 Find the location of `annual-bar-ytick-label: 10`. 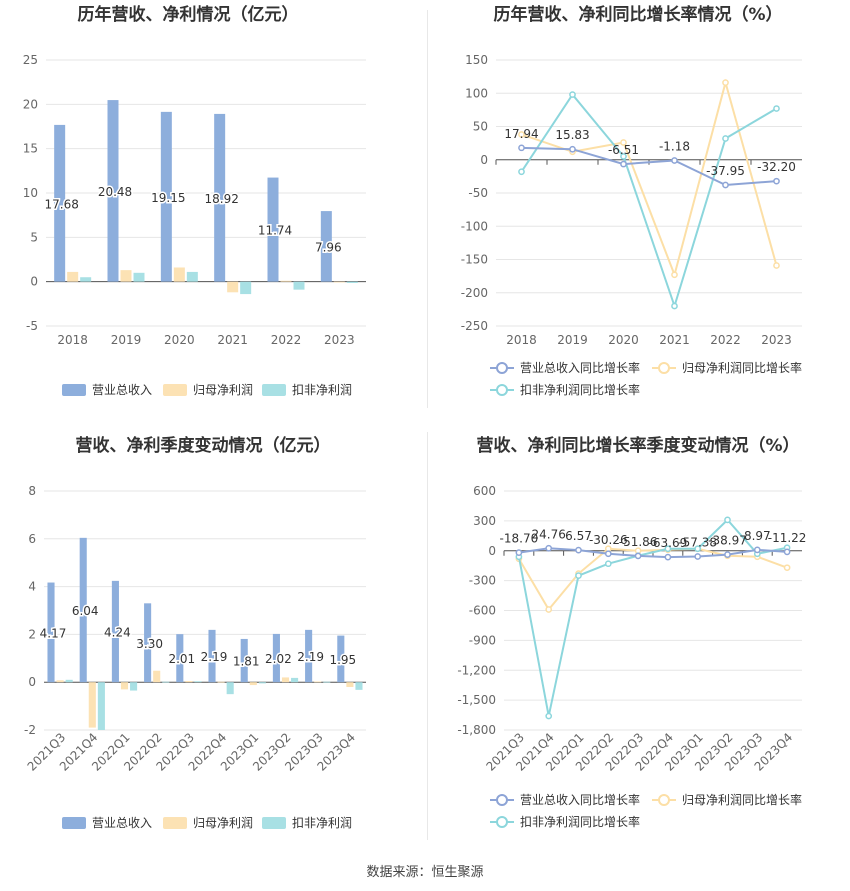

annual-bar-ytick-label: 10 is located at coordinates (30, 193).